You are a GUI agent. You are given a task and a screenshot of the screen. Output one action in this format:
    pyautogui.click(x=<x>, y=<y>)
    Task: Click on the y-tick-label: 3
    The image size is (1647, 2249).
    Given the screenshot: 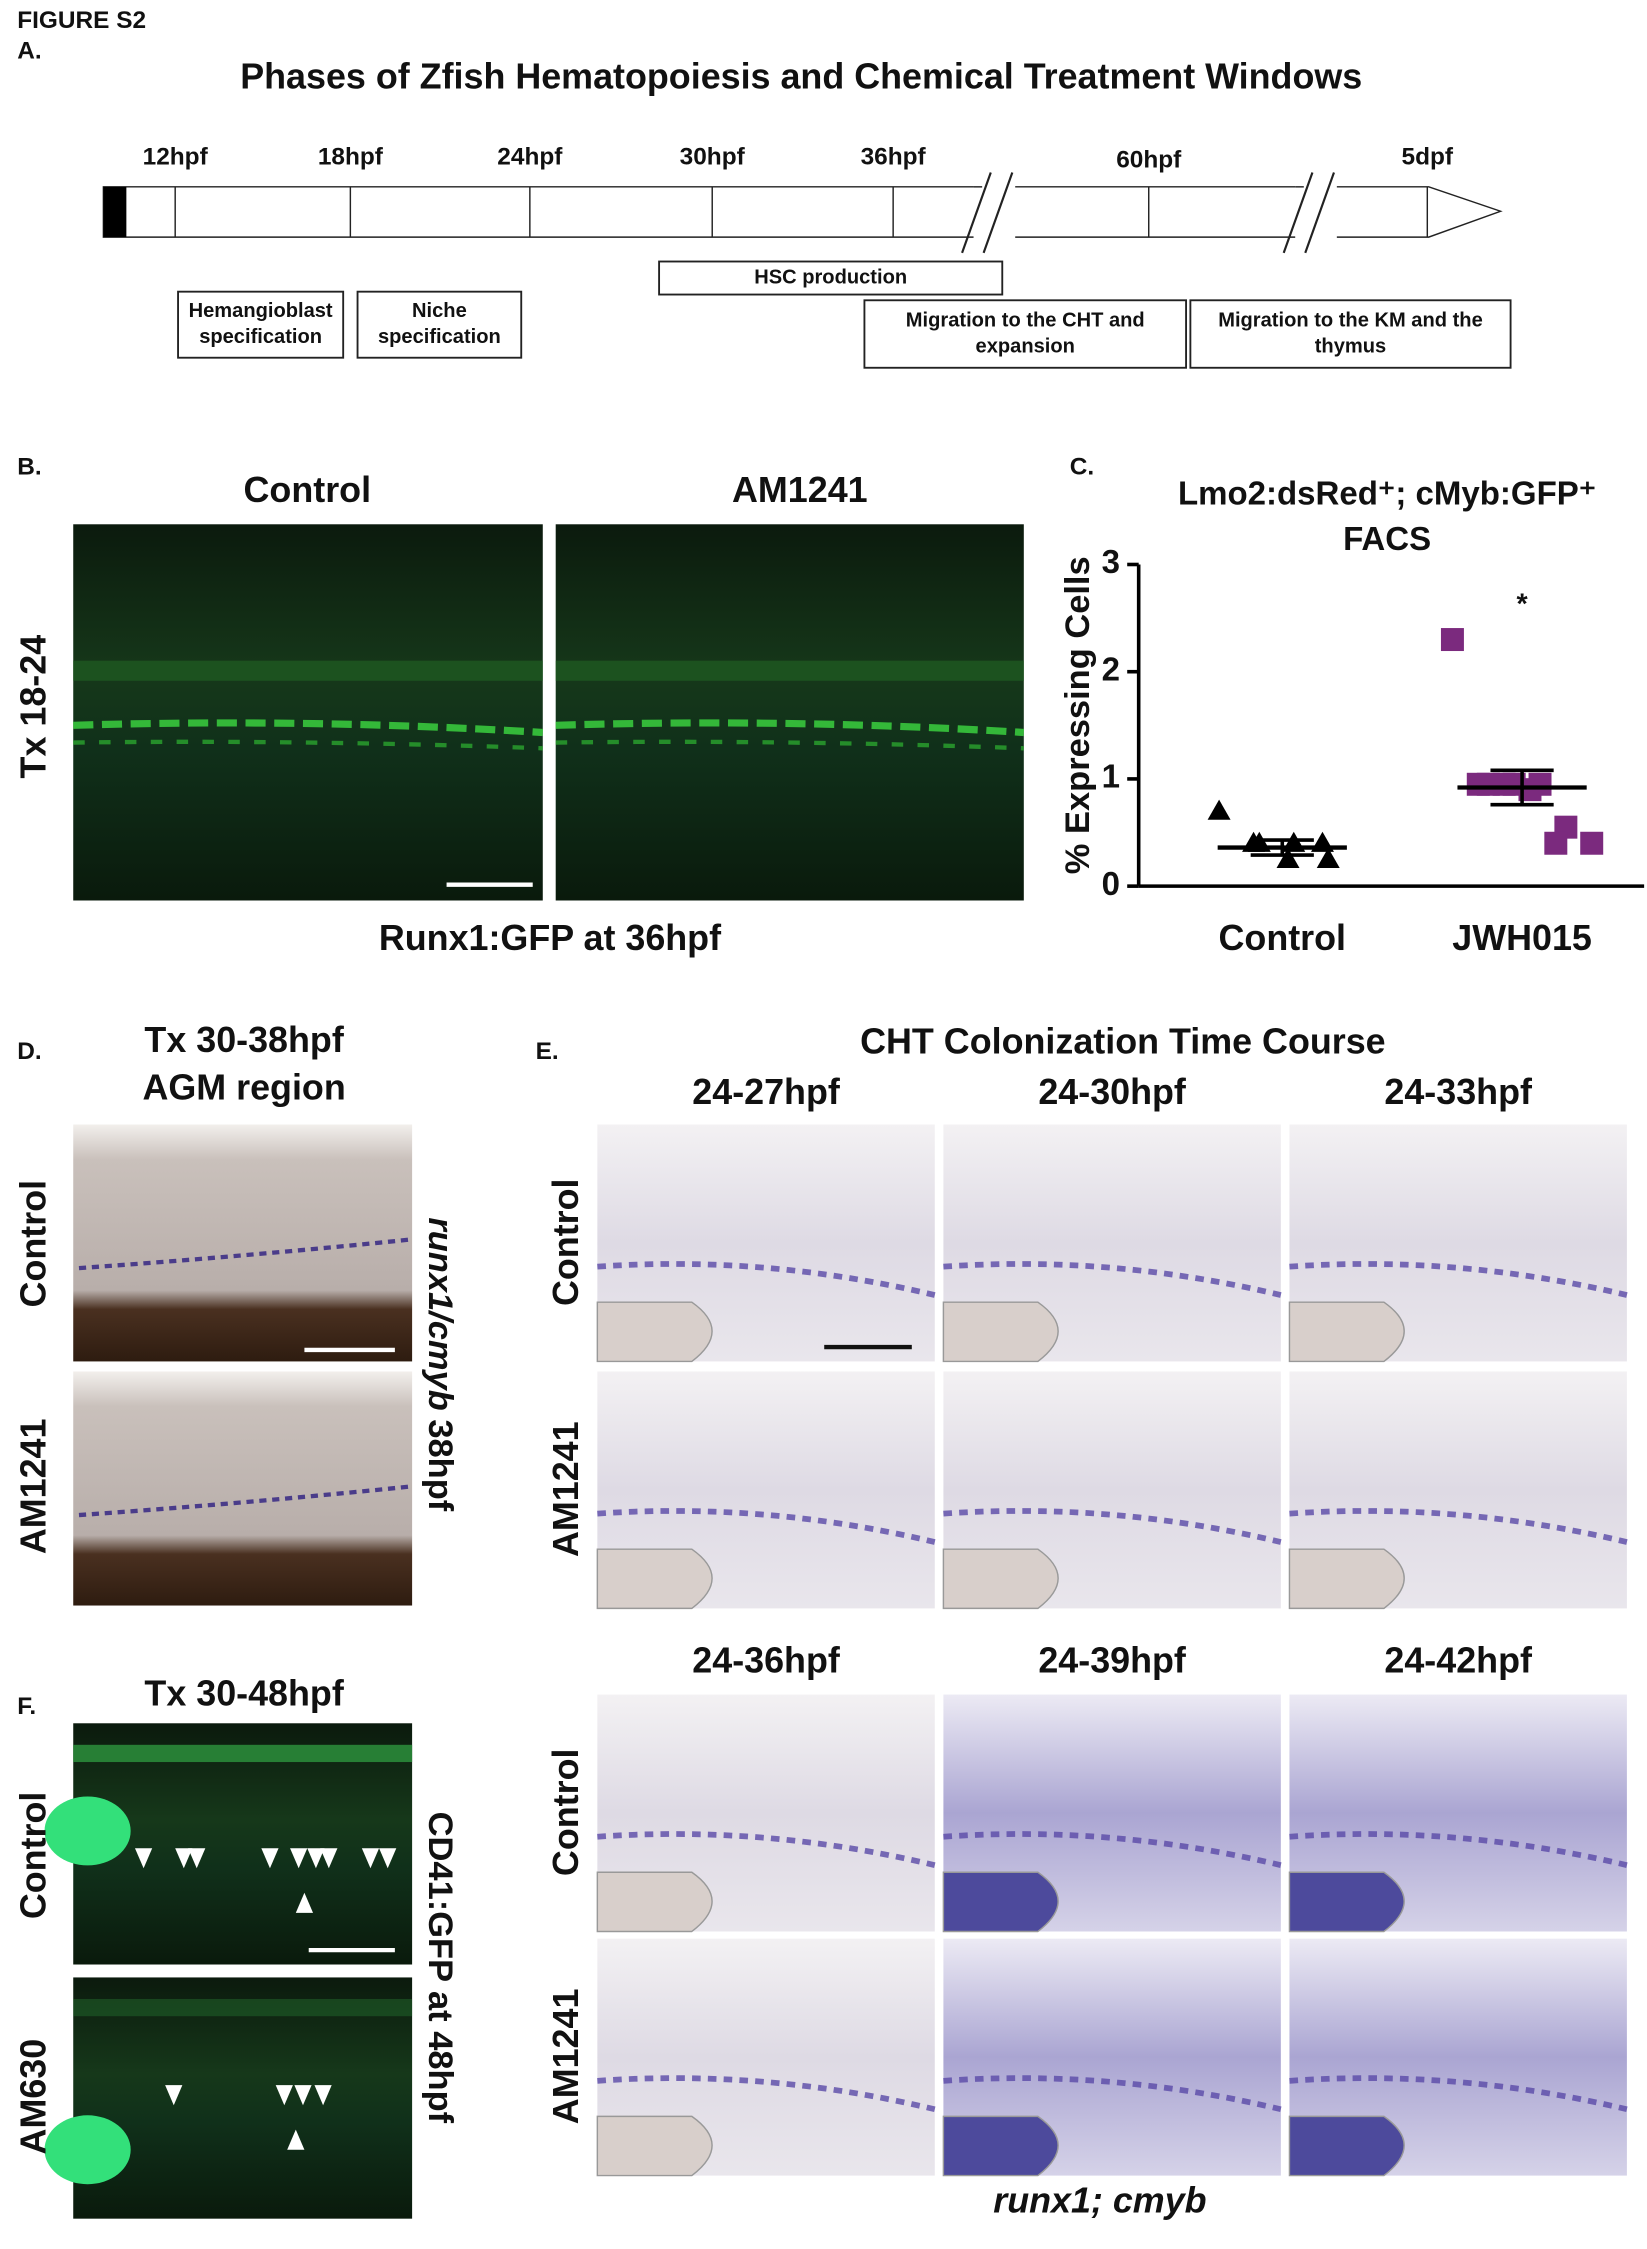 What is the action you would take?
    pyautogui.click(x=1111, y=561)
    